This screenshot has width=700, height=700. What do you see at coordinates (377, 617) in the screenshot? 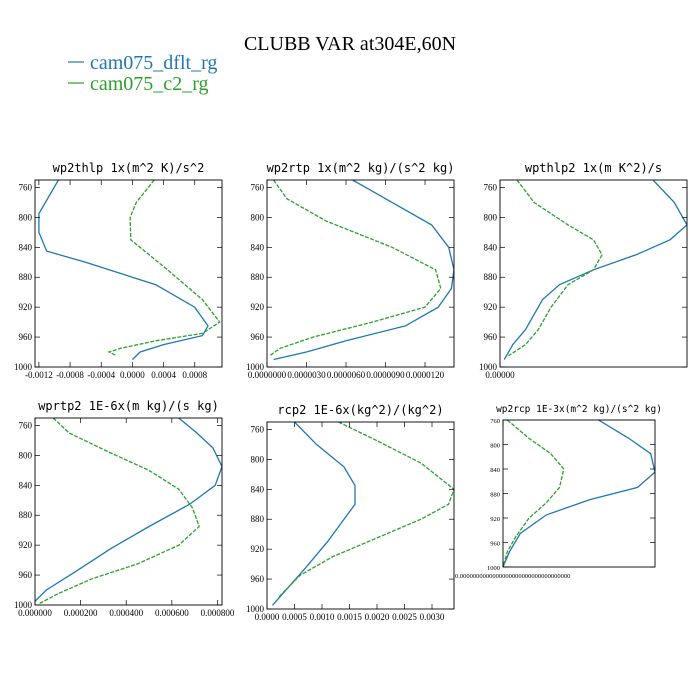
I see `x-tick-label: 0.0020` at bounding box center [377, 617].